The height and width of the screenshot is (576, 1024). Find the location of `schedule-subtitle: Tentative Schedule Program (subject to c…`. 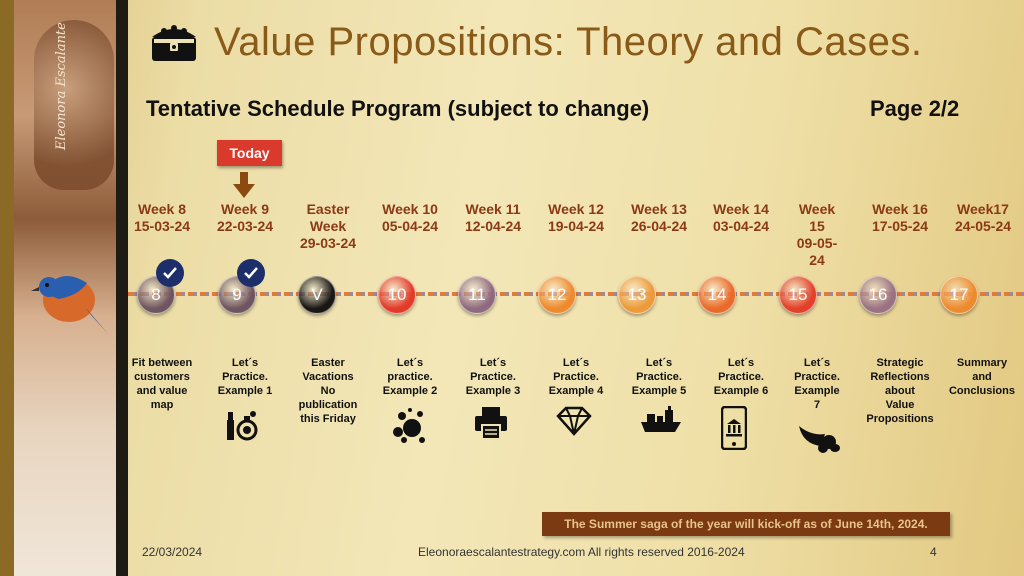

schedule-subtitle: Tentative Schedule Program (subject to c… is located at coordinates (398, 108).